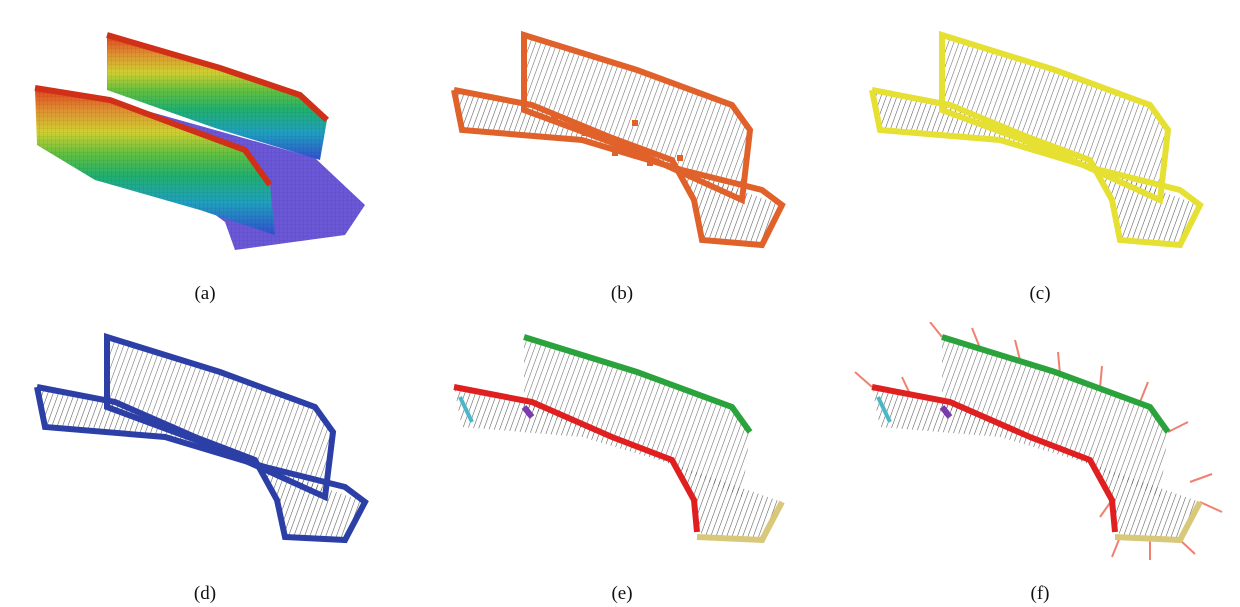  I want to click on panel-d, so click(205, 442).